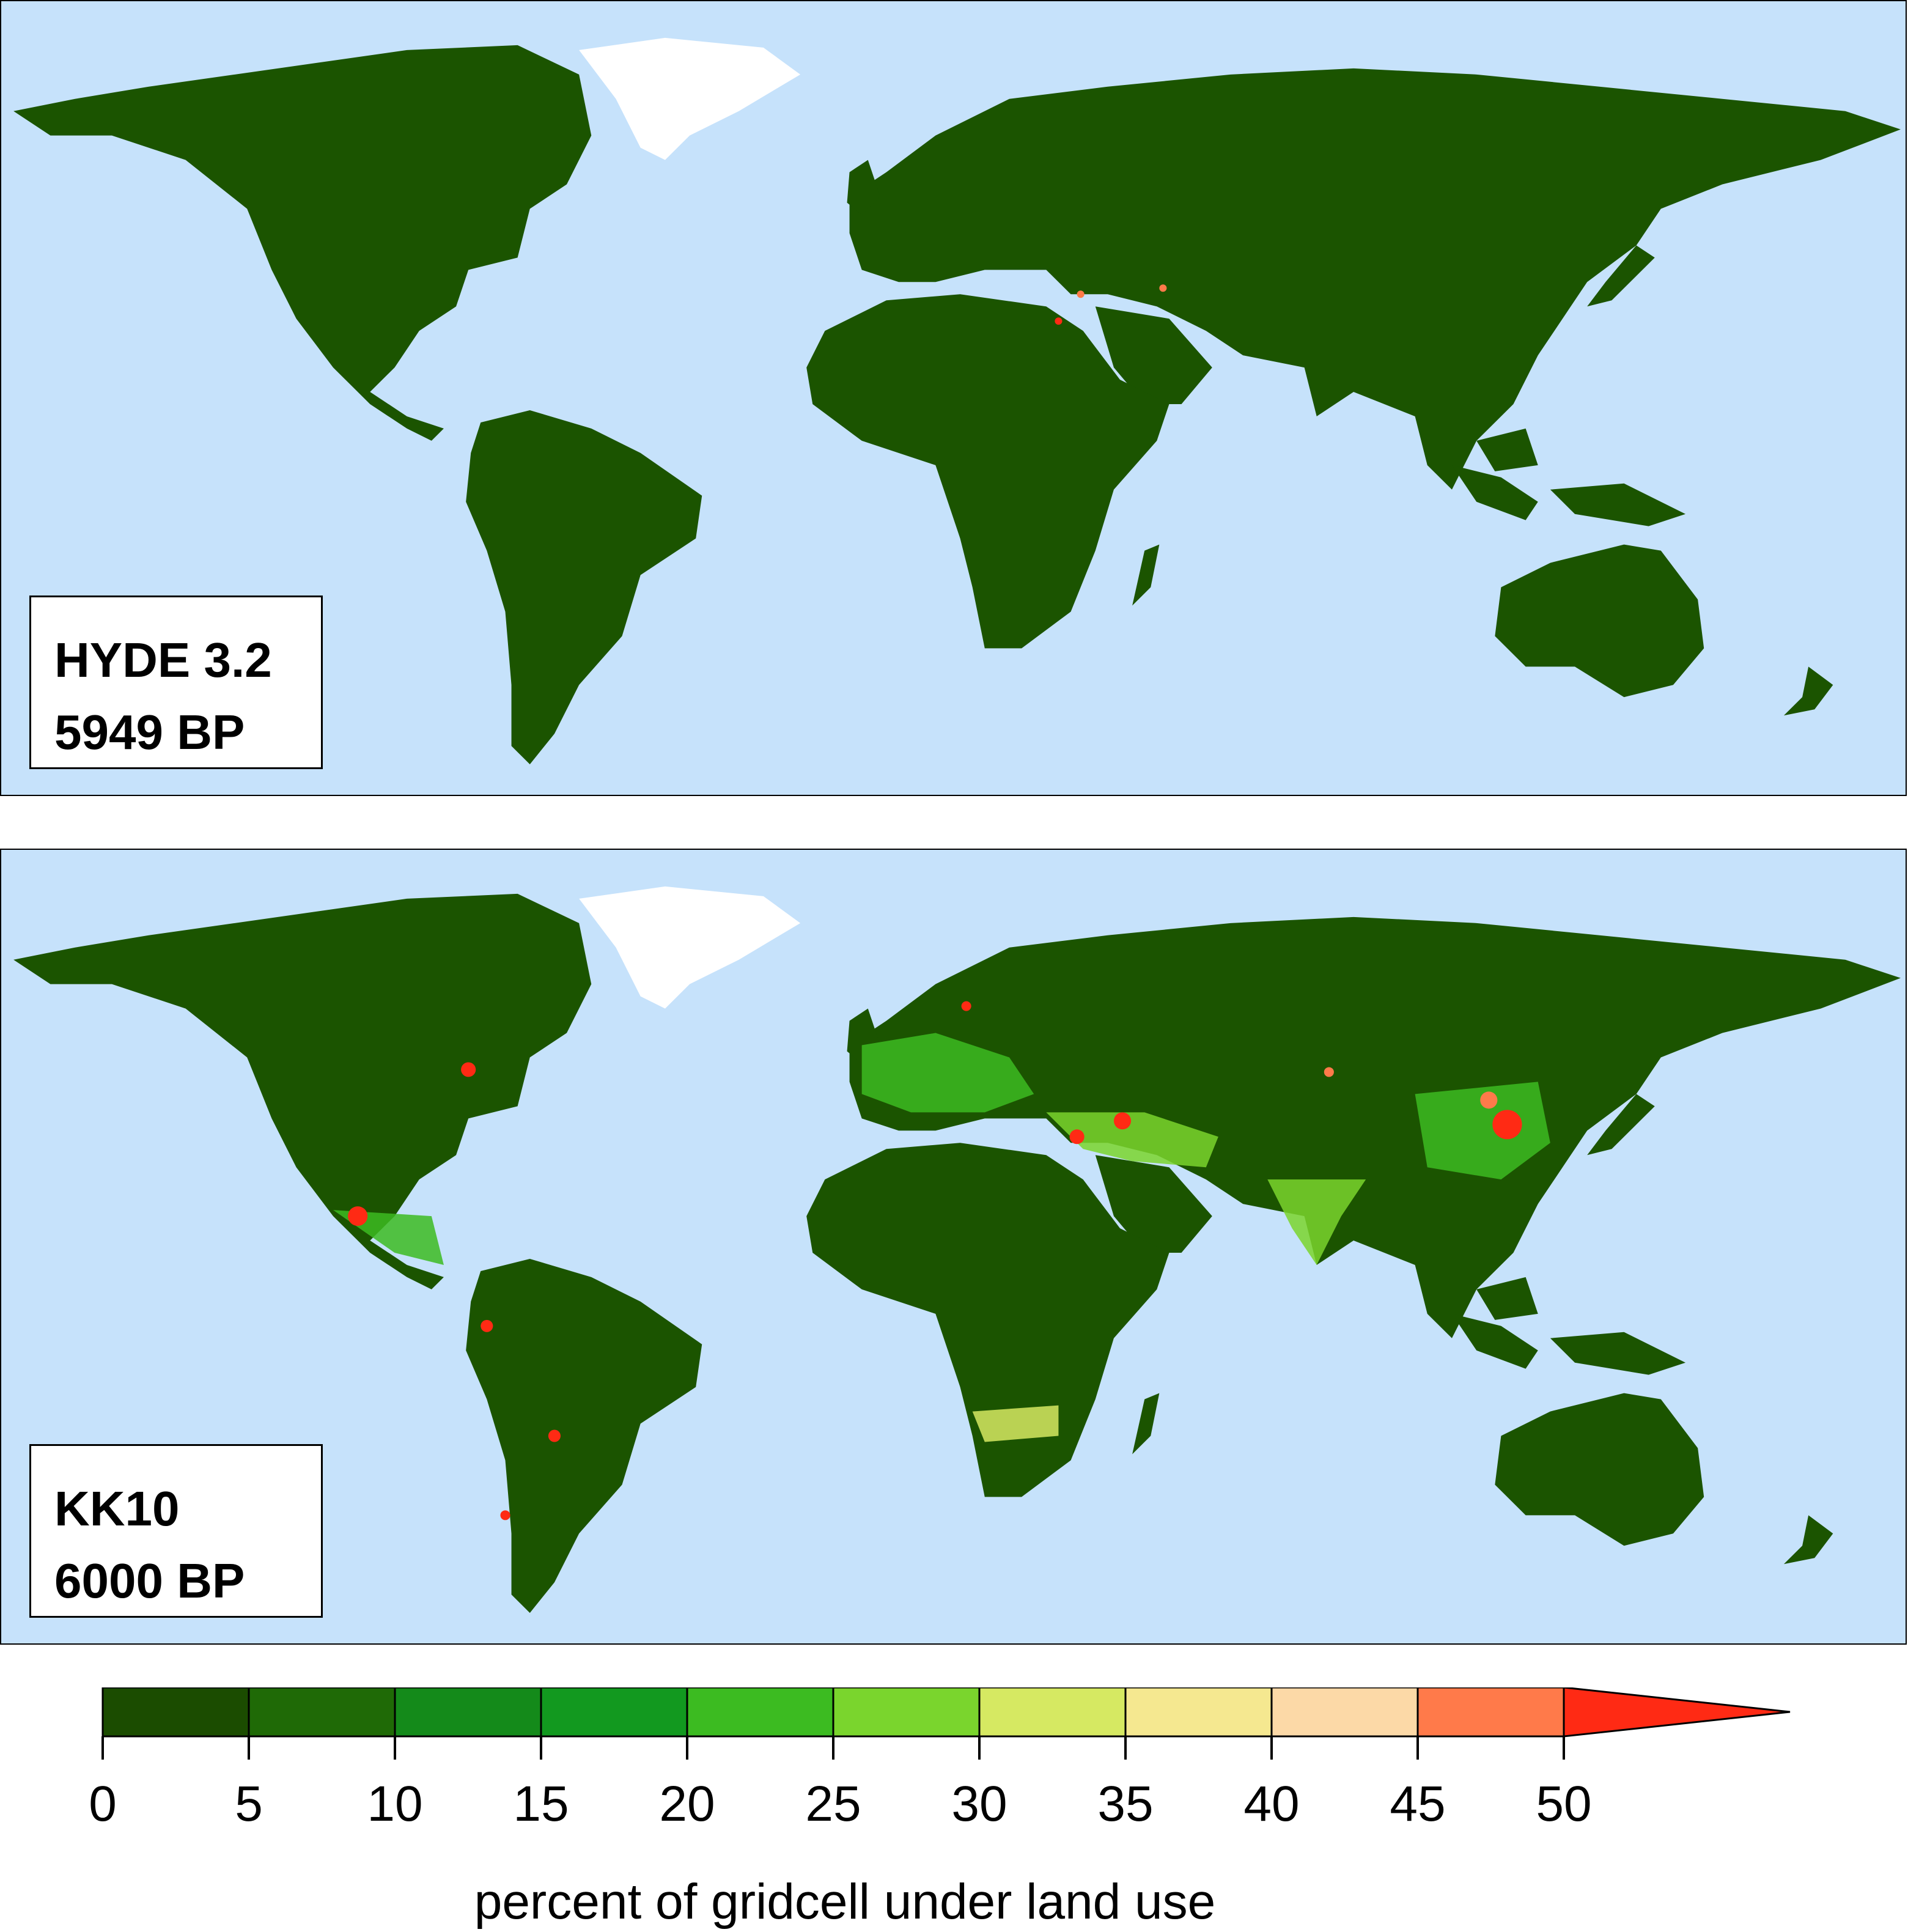 Image resolution: width=1908 pixels, height=1932 pixels. What do you see at coordinates (541, 1804) in the screenshot?
I see `legend-tick-label: 15` at bounding box center [541, 1804].